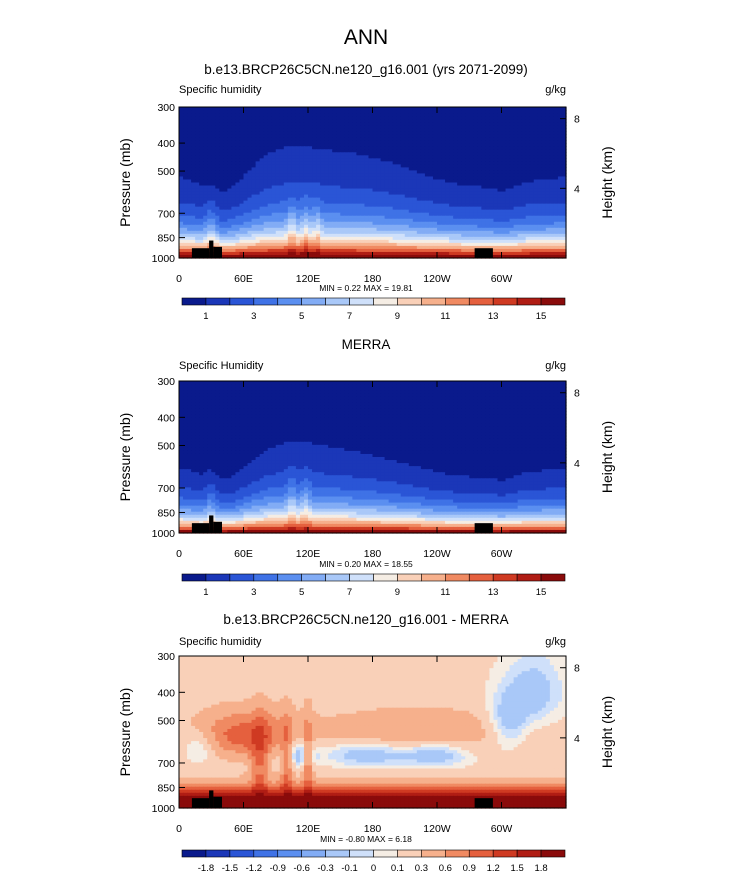  I want to click on colorbar-label: 5, so click(301, 316).